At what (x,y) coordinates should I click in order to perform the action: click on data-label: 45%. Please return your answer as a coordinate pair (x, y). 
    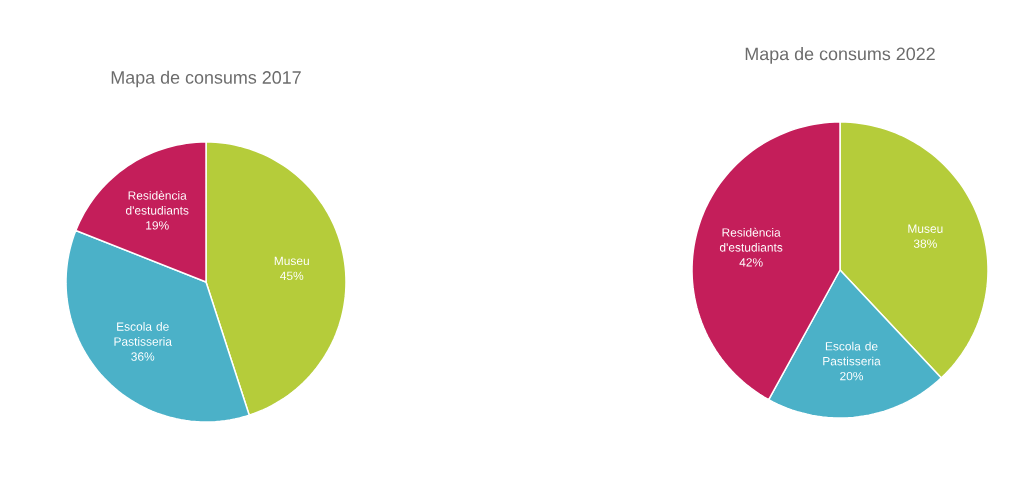
    Looking at the image, I should click on (292, 276).